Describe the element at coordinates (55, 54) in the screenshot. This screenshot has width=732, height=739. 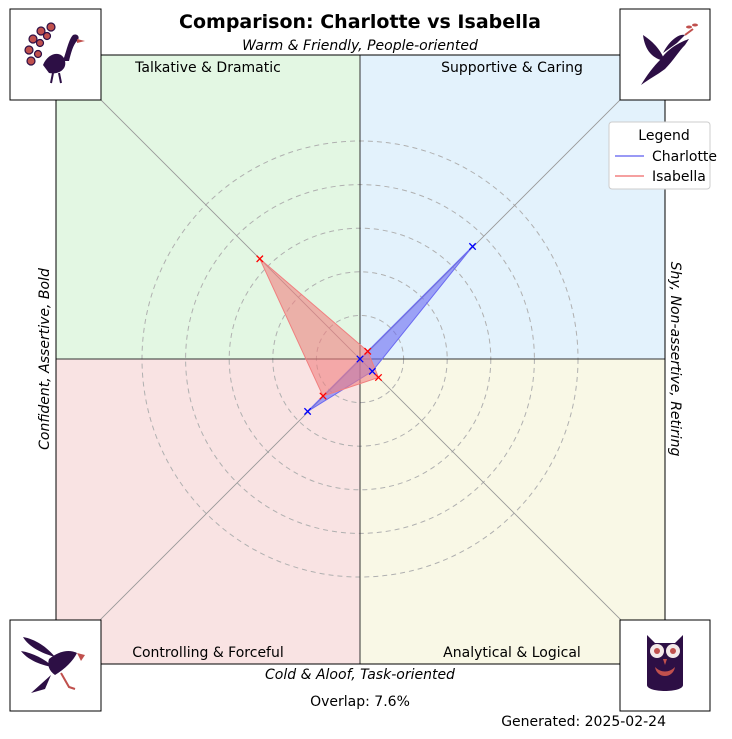
I see `peacock-icon` at that location.